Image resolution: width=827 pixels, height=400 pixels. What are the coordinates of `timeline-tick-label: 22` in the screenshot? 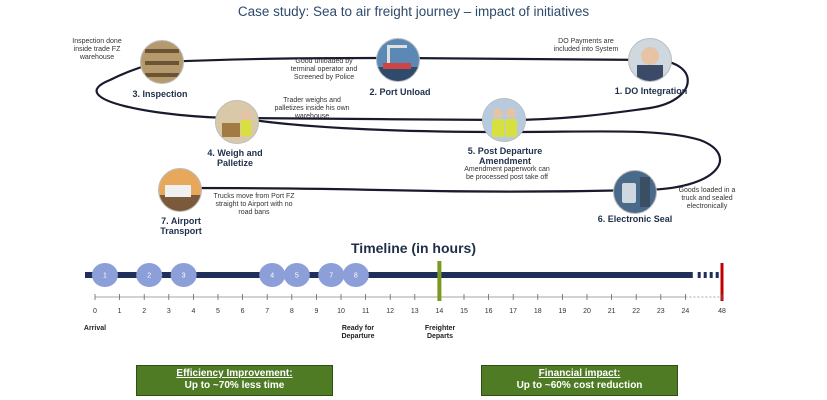 It's located at (636, 311).